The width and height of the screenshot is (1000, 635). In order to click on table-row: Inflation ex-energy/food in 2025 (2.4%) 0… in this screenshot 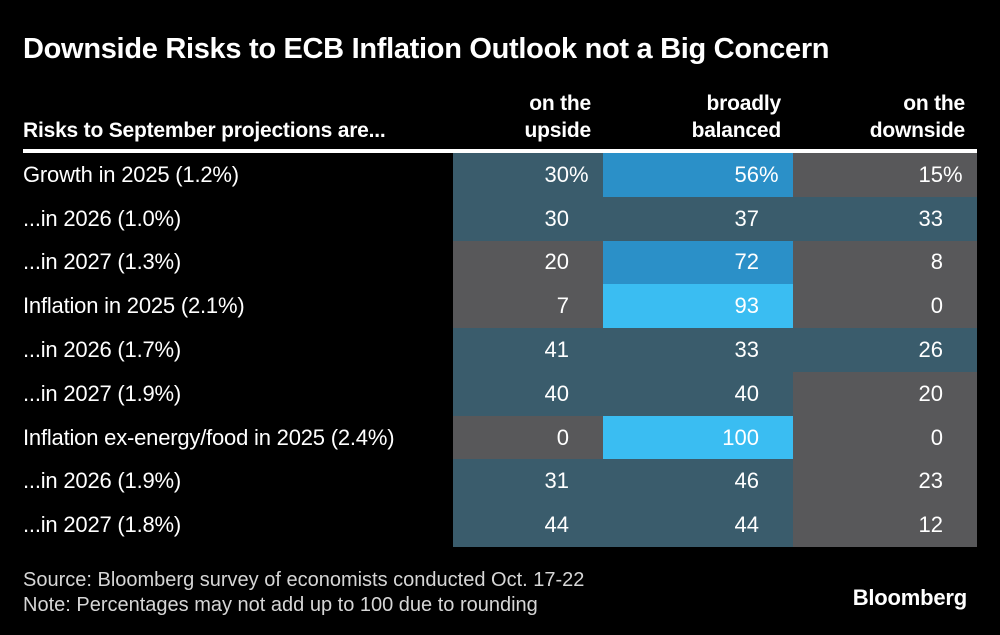, I will do `click(500, 437)`.